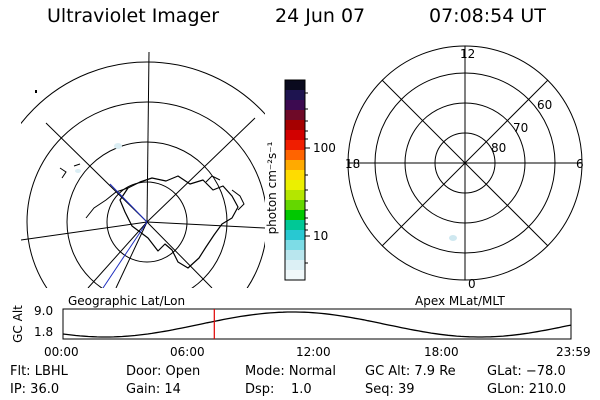 This screenshot has height=400, width=600. What do you see at coordinates (39, 371) in the screenshot?
I see `status-filter: Flt: LBHL` at bounding box center [39, 371].